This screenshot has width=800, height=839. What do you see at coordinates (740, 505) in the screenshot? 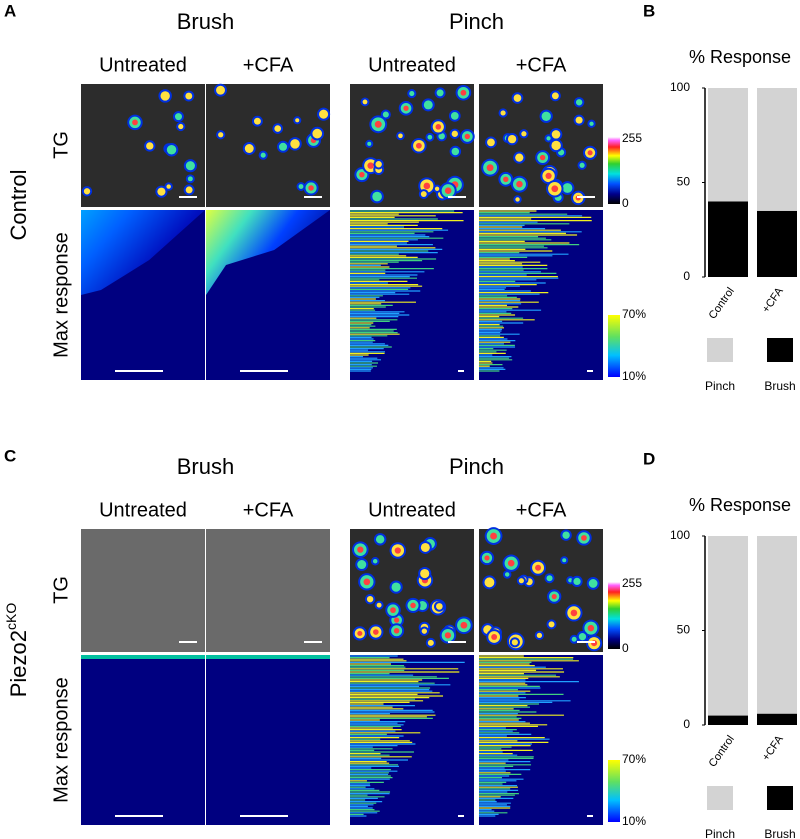
I see `chart-title: % Response` at bounding box center [740, 505].